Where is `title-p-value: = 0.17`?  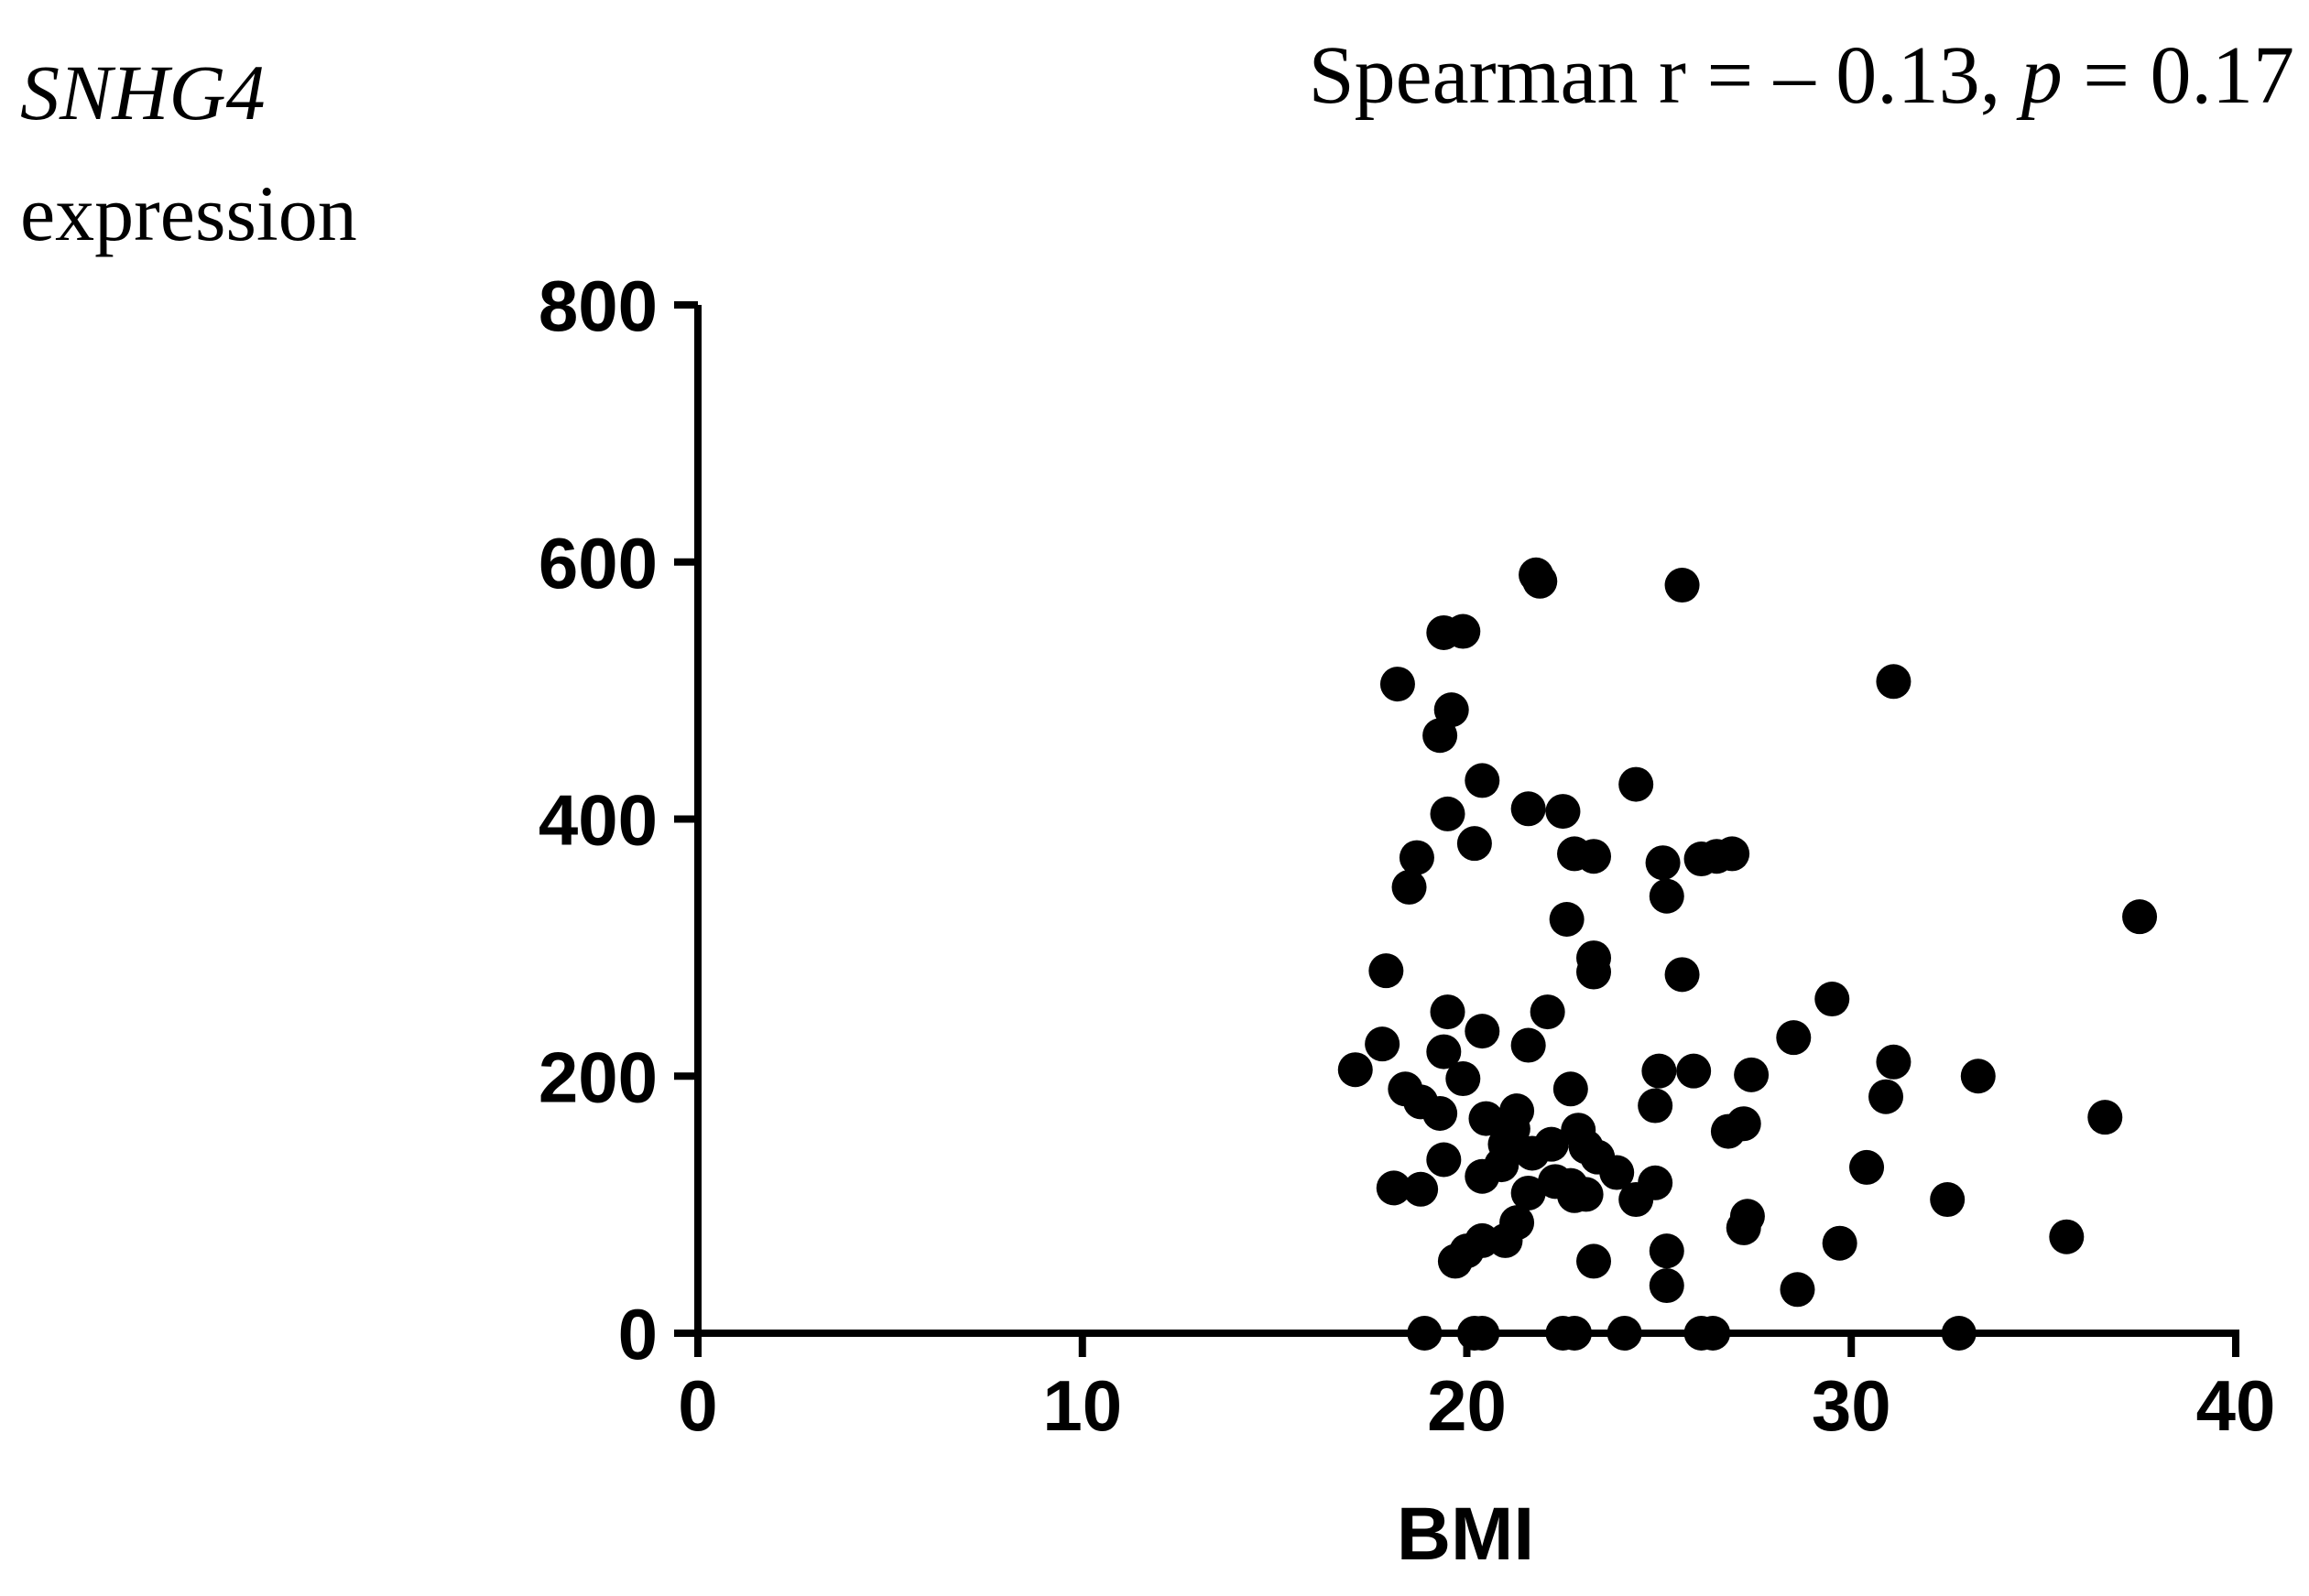
title-p-value: = 0.17 is located at coordinates (2178, 75).